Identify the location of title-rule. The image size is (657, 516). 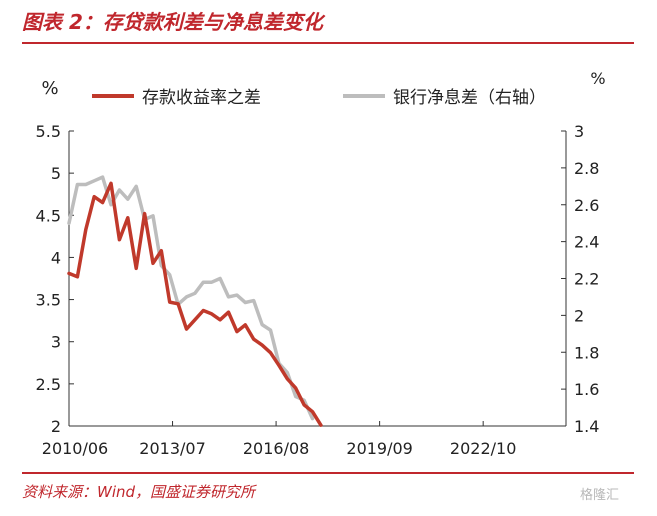
(328, 43).